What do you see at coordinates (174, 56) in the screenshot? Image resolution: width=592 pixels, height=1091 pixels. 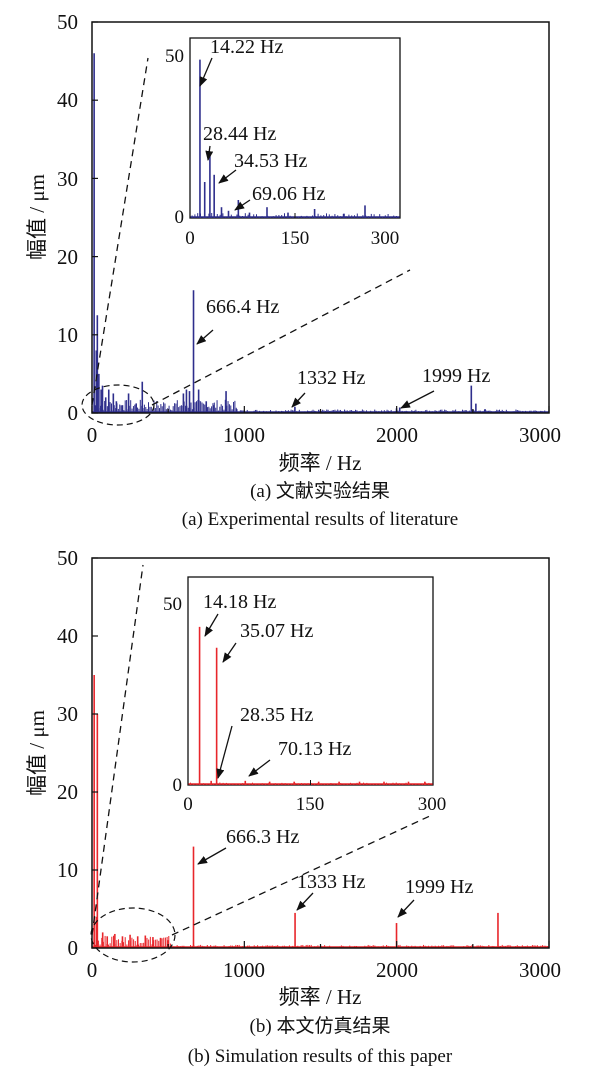 I see `chart-a-inset-ytick-label: 50` at bounding box center [174, 56].